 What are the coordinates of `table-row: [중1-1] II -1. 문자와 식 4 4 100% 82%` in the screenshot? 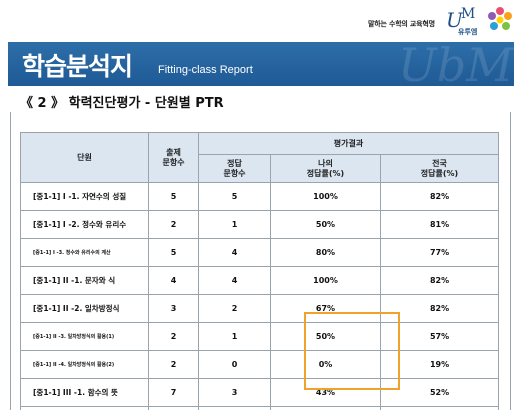 It's located at (260, 280).